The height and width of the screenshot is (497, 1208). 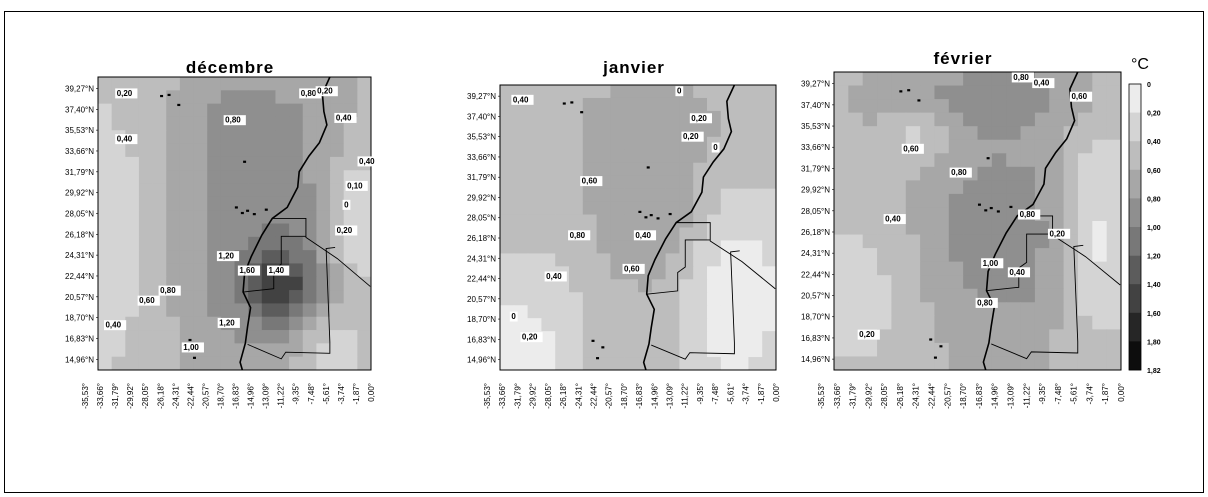 I want to click on lon-tick-label: -18,70°, so click(x=220, y=396).